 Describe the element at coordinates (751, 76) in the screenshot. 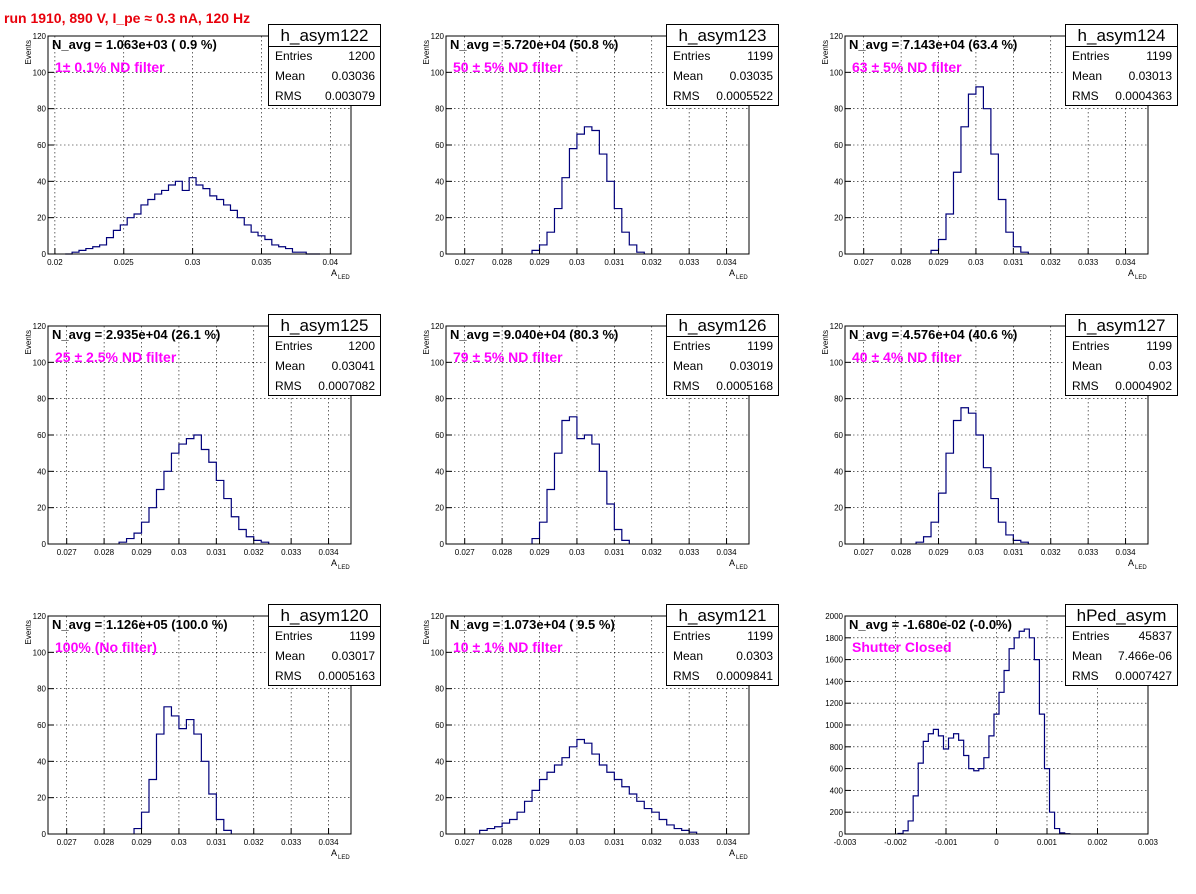

I see `stat-value: 0.03035` at that location.